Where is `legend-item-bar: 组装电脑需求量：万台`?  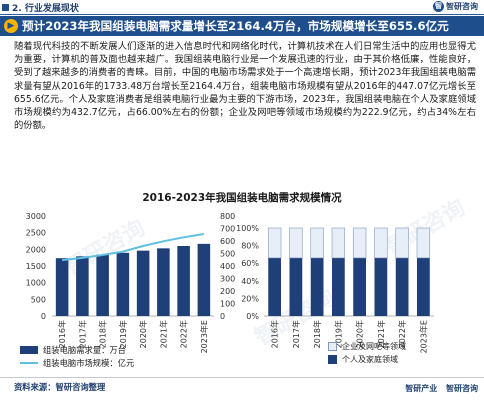 legend-item-bar: 组装电脑需求量：万台 is located at coordinates (77, 349).